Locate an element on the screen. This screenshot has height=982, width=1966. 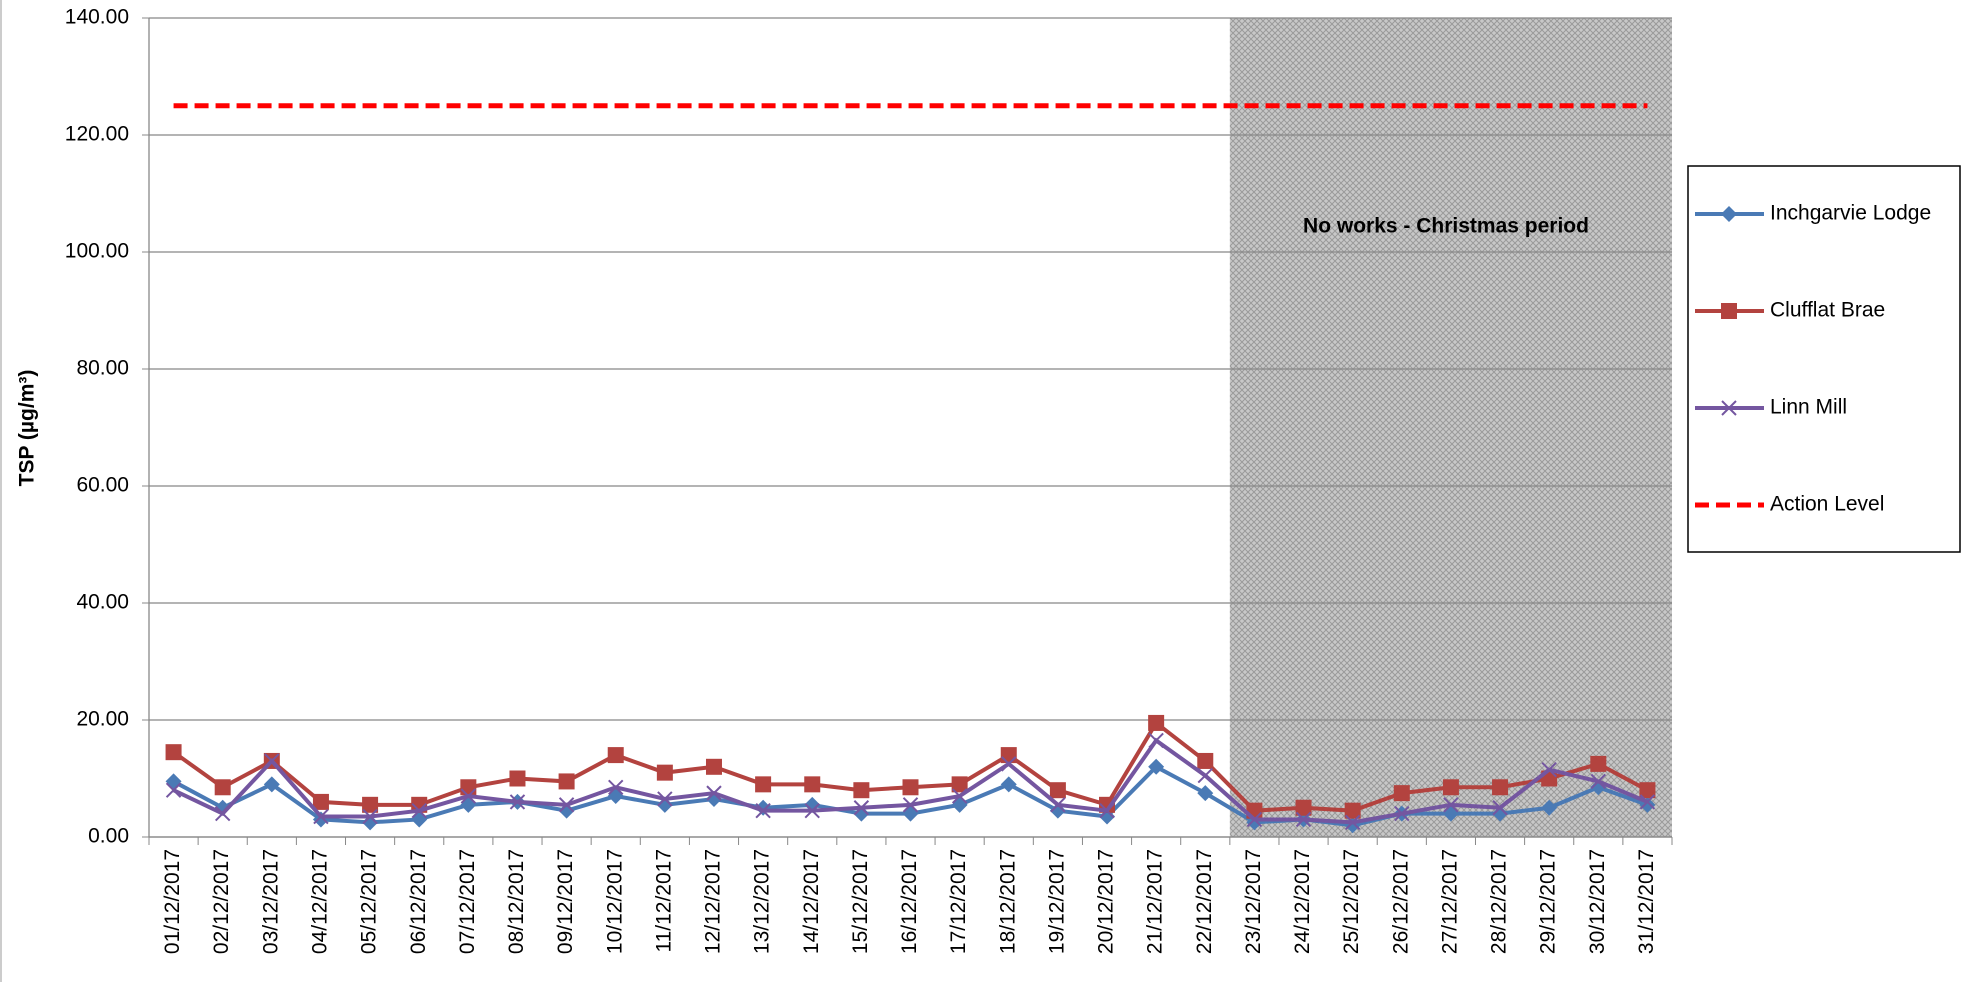
x-tick-label: 21/12/2017 is located at coordinates (1155, 901).